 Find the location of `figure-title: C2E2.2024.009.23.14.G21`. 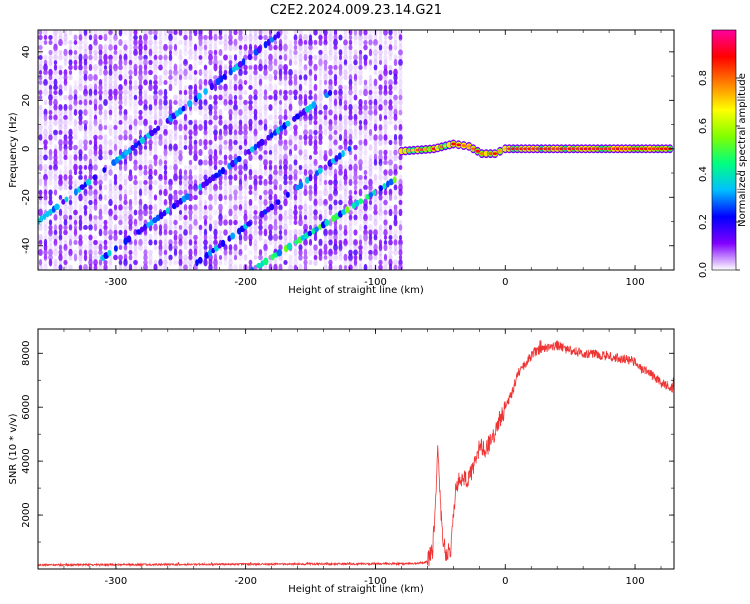

figure-title: C2E2.2024.009.23.14.G21 is located at coordinates (356, 10).